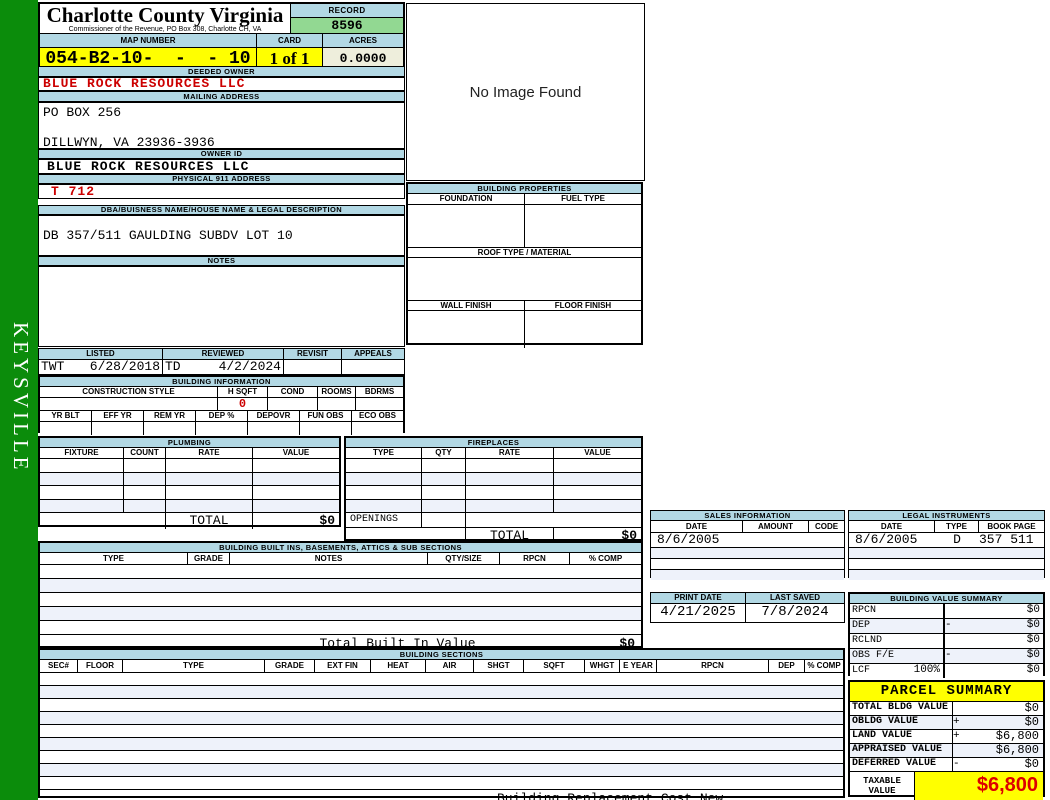 This screenshot has width=1050, height=800. Describe the element at coordinates (787, 666) in the screenshot. I see `dep-label: DEP` at that location.